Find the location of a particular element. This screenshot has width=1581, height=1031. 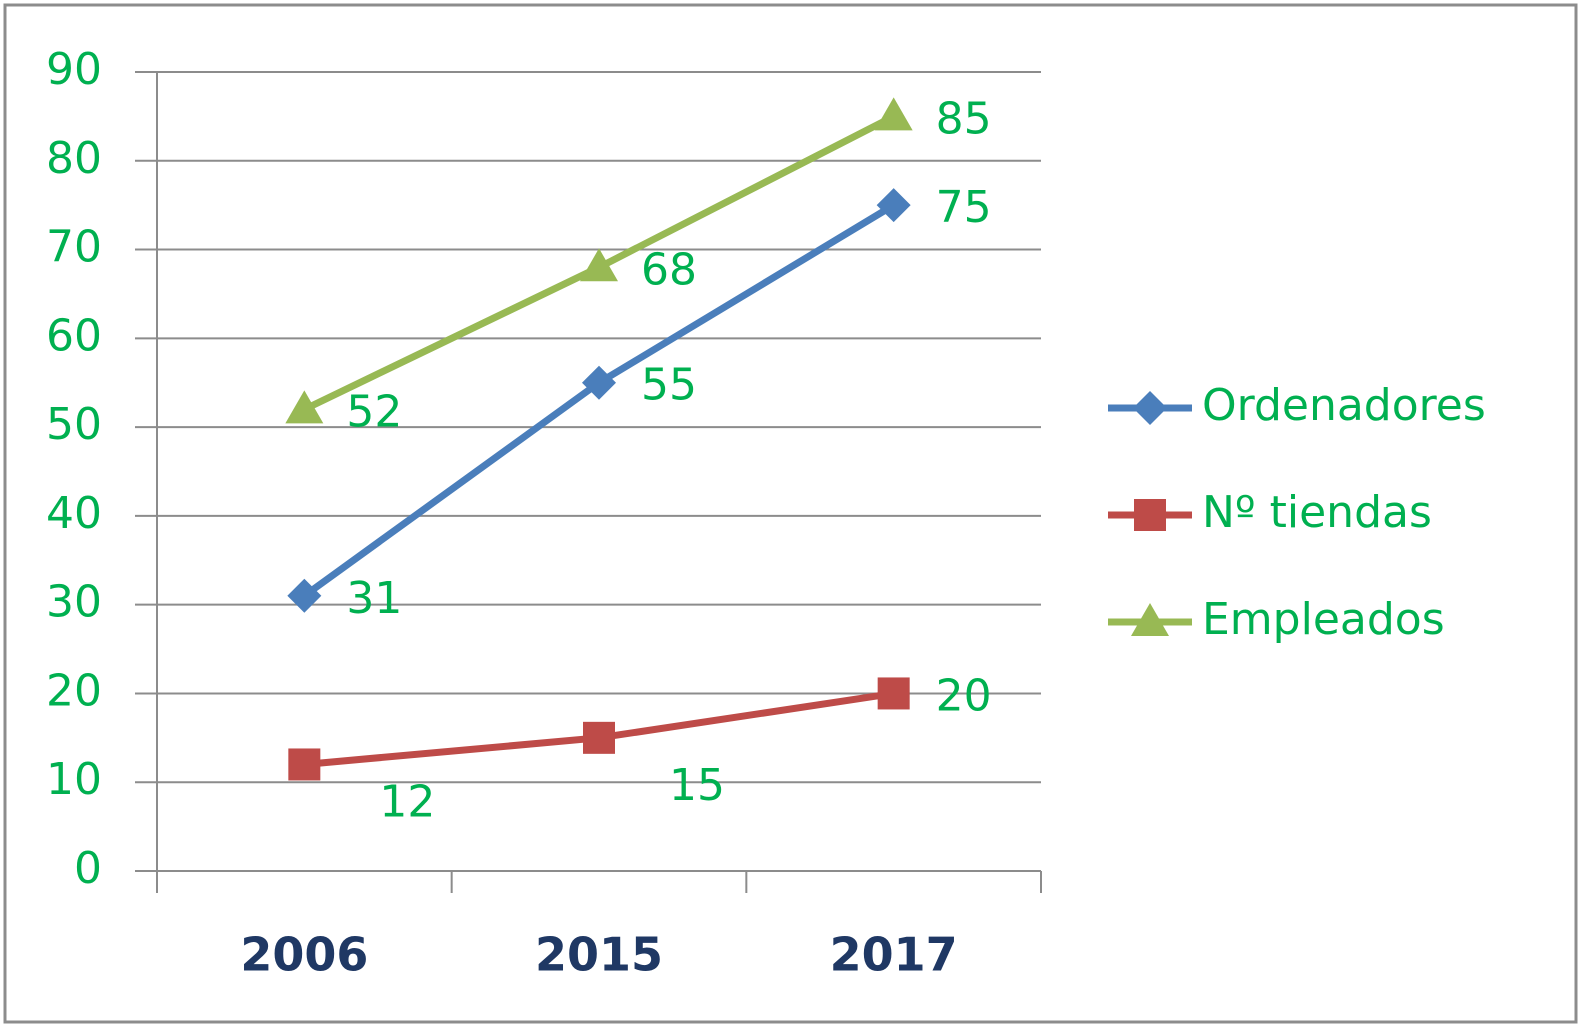

y-tick-label: 40 is located at coordinates (74, 513).